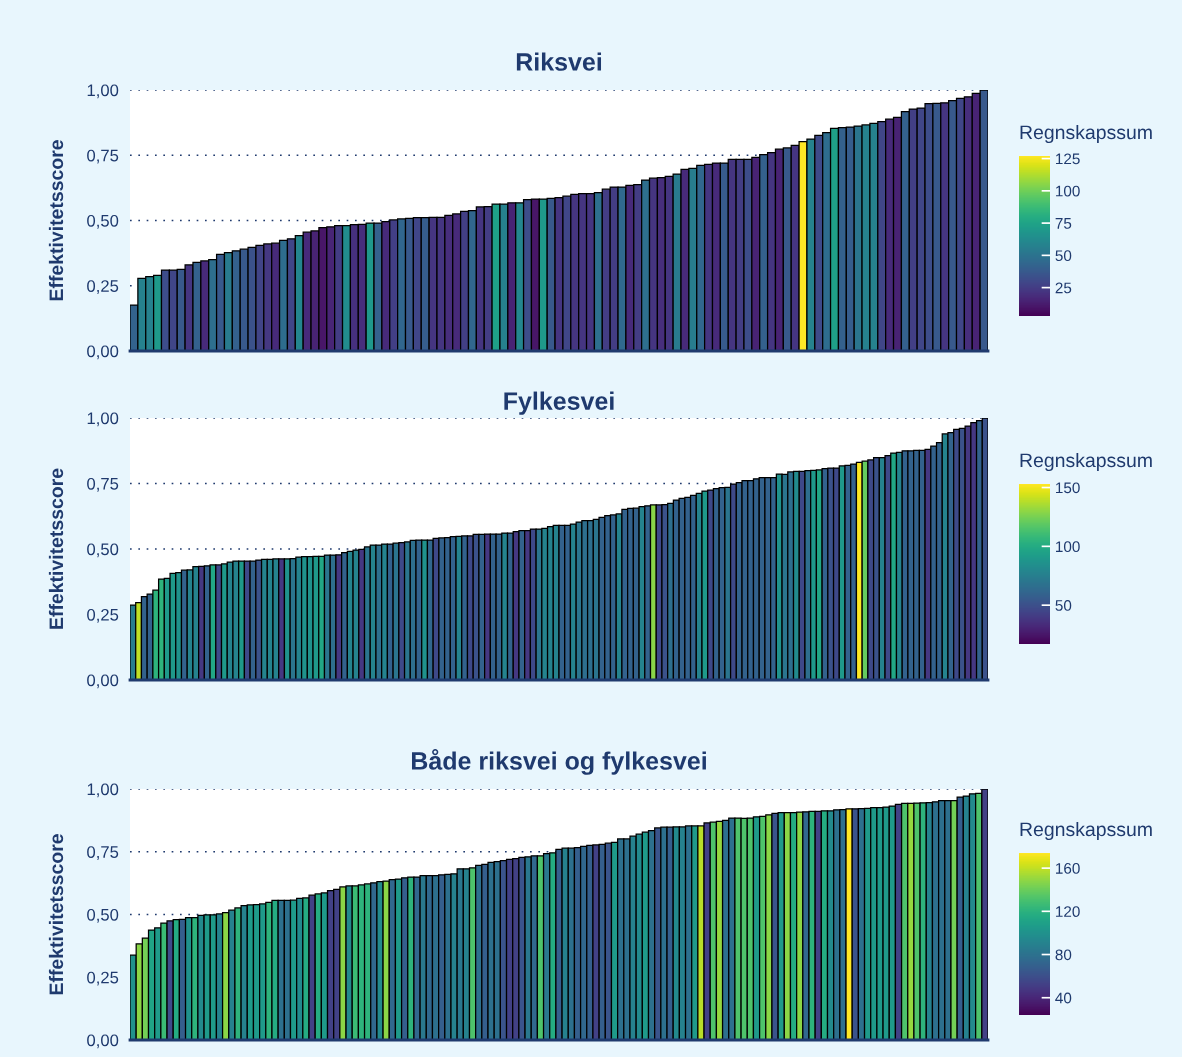  What do you see at coordinates (1068, 912) in the screenshot?
I see `color-bar-label: 120` at bounding box center [1068, 912].